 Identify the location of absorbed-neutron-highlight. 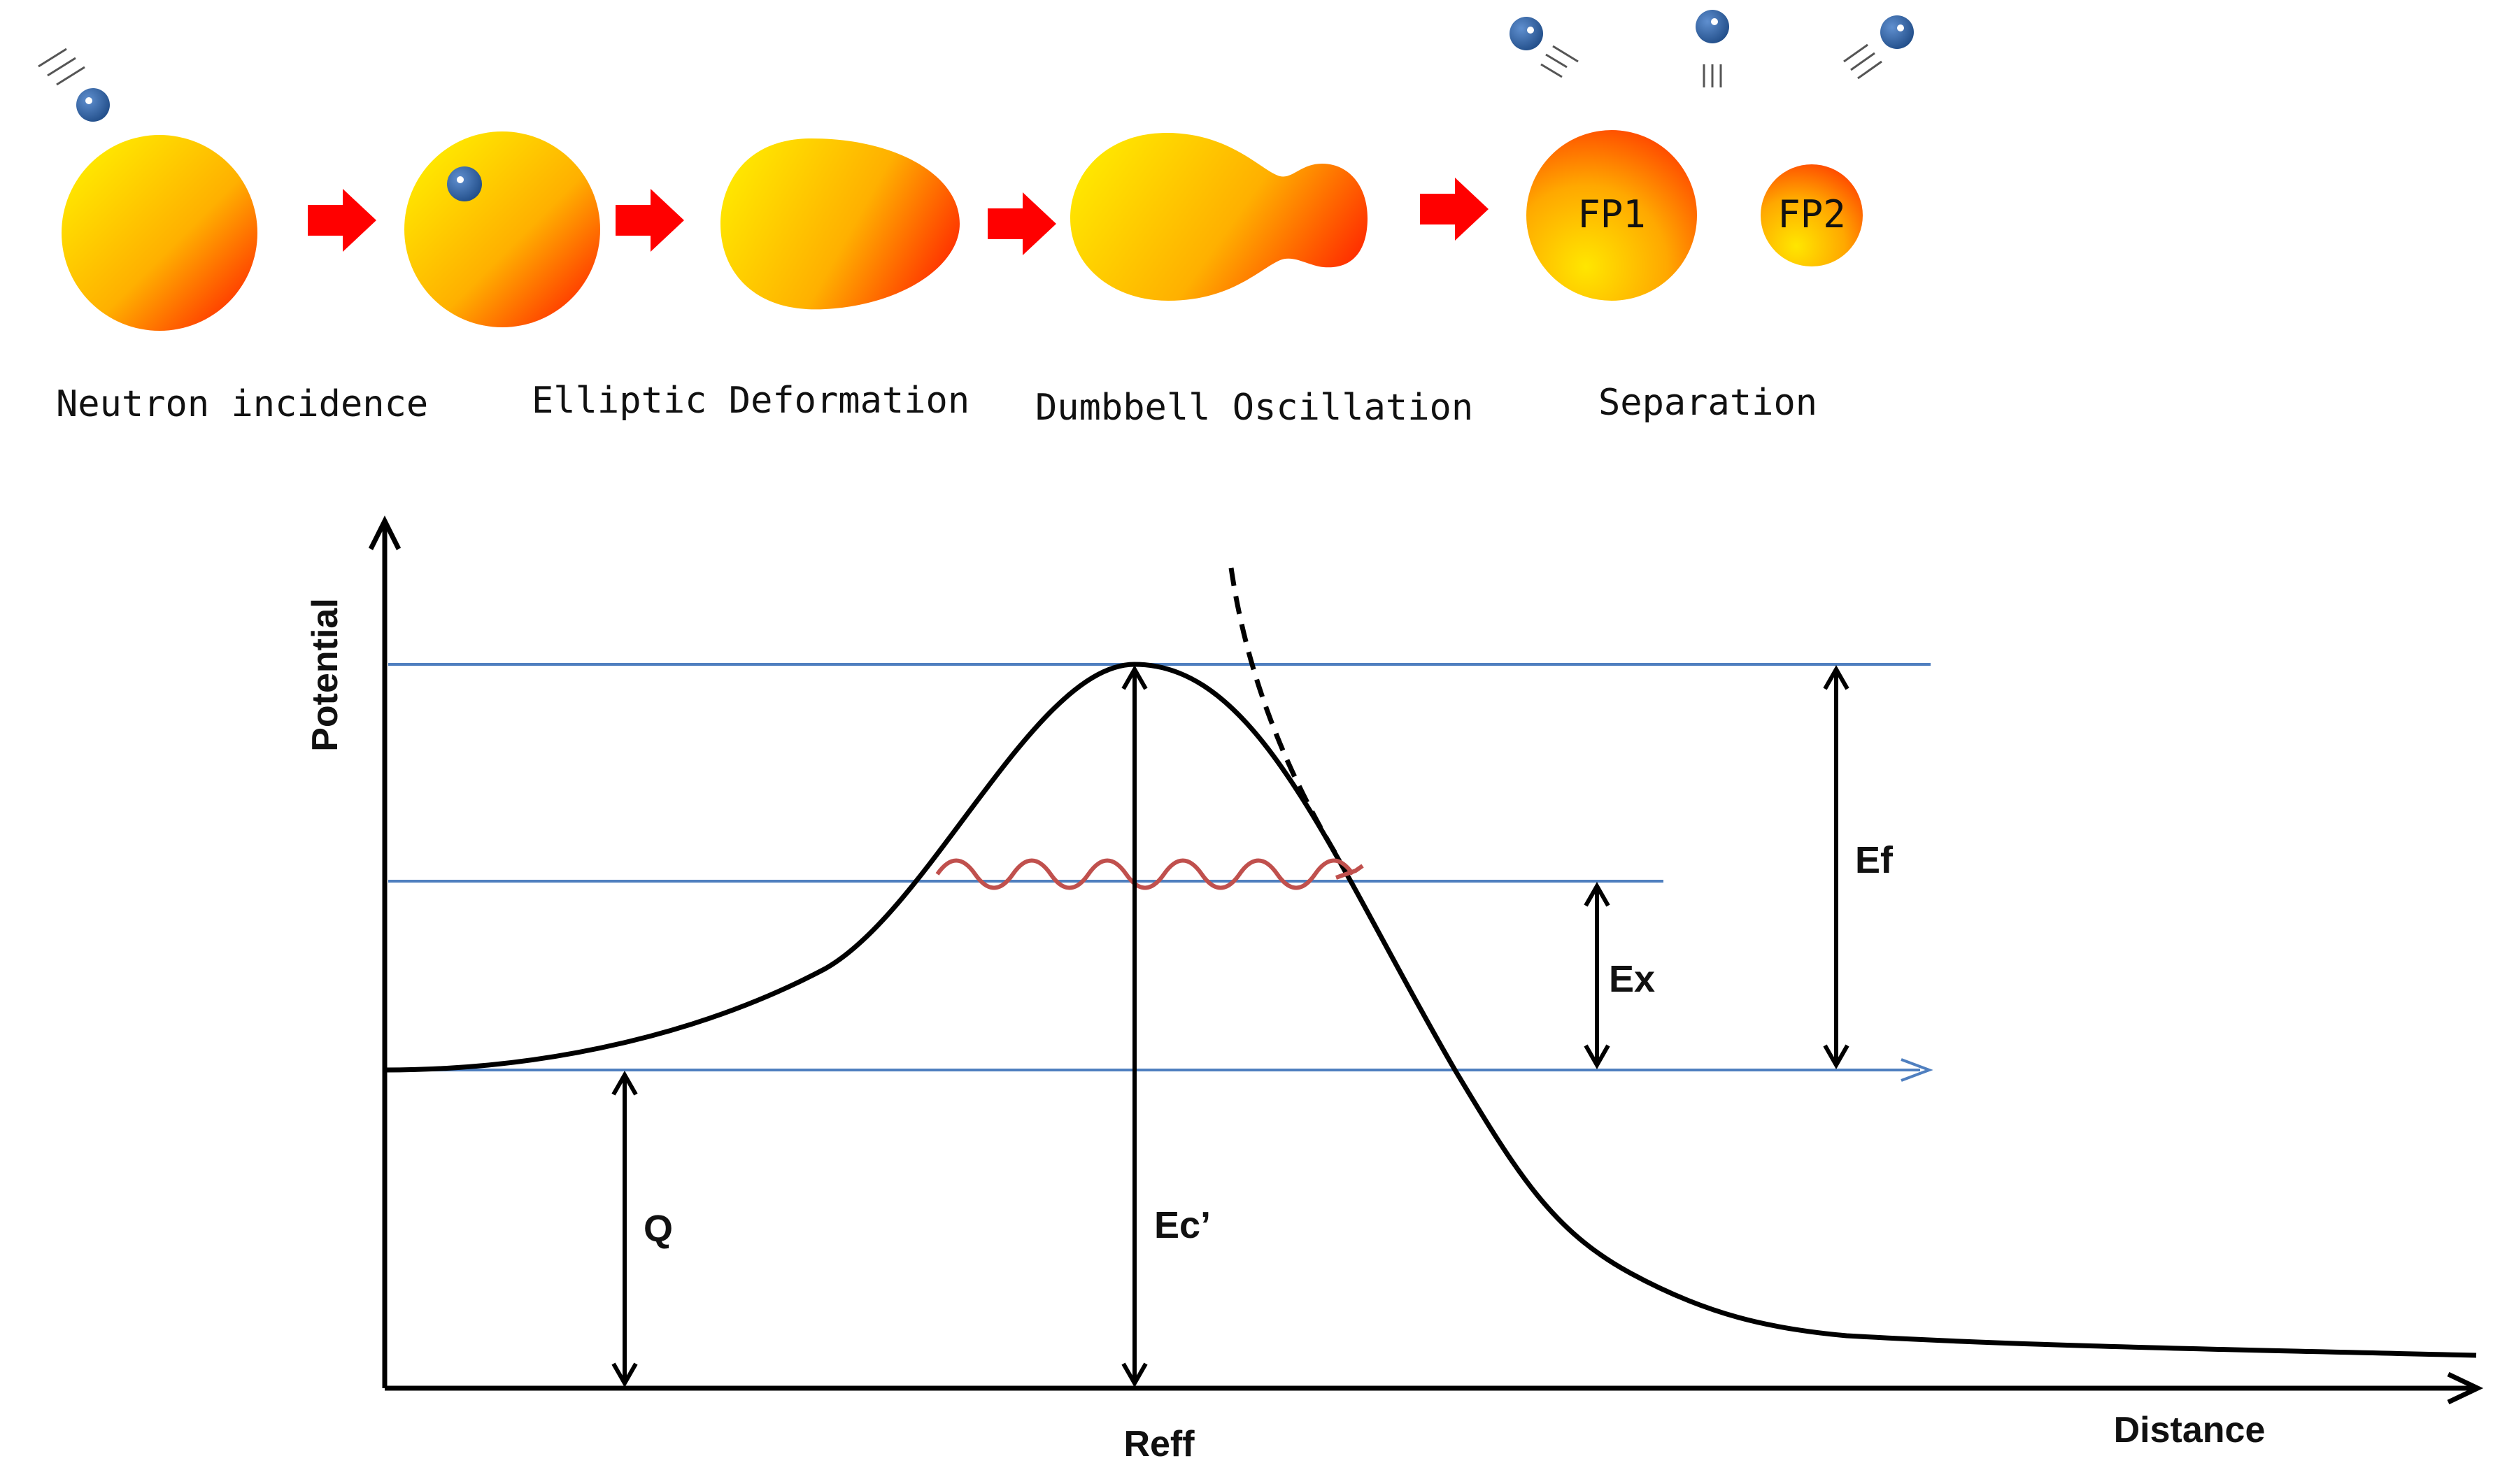
(460, 180).